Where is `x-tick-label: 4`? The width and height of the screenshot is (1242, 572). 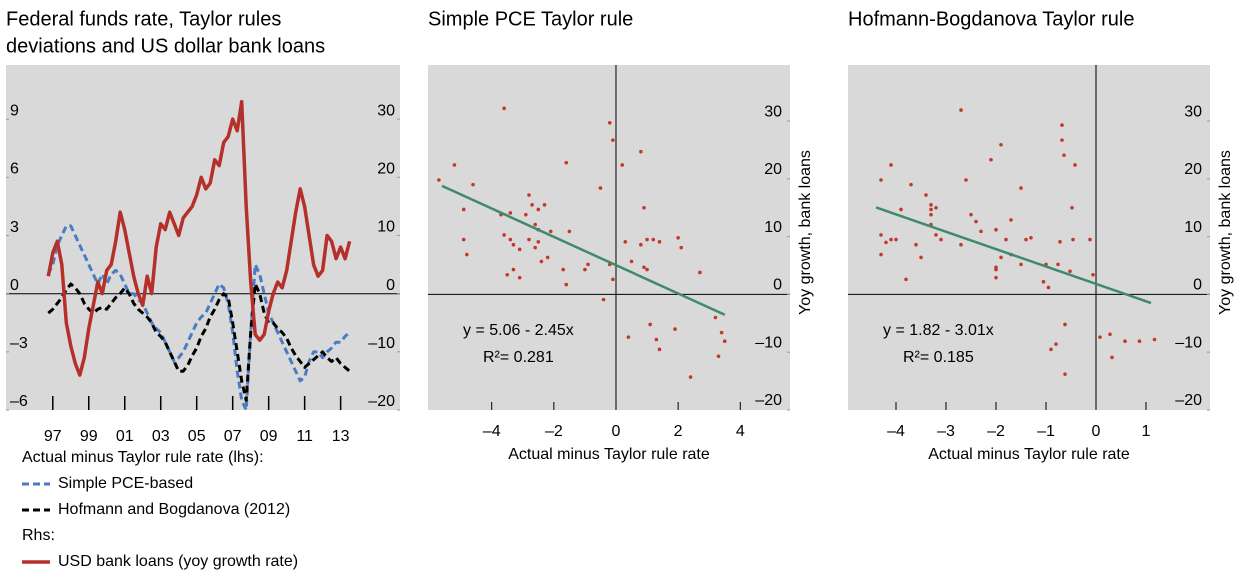 x-tick-label: 4 is located at coordinates (740, 431).